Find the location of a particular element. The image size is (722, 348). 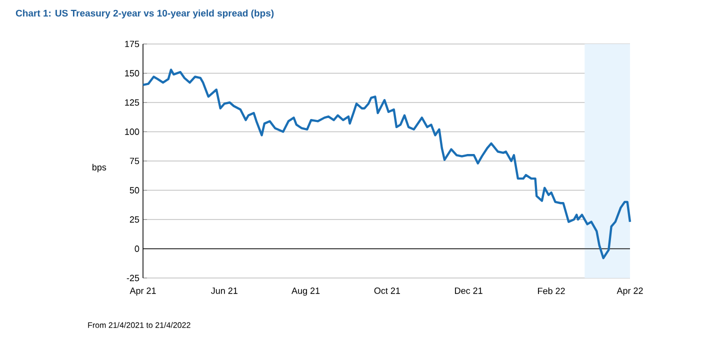

y-tick-label: 175 is located at coordinates (132, 44).